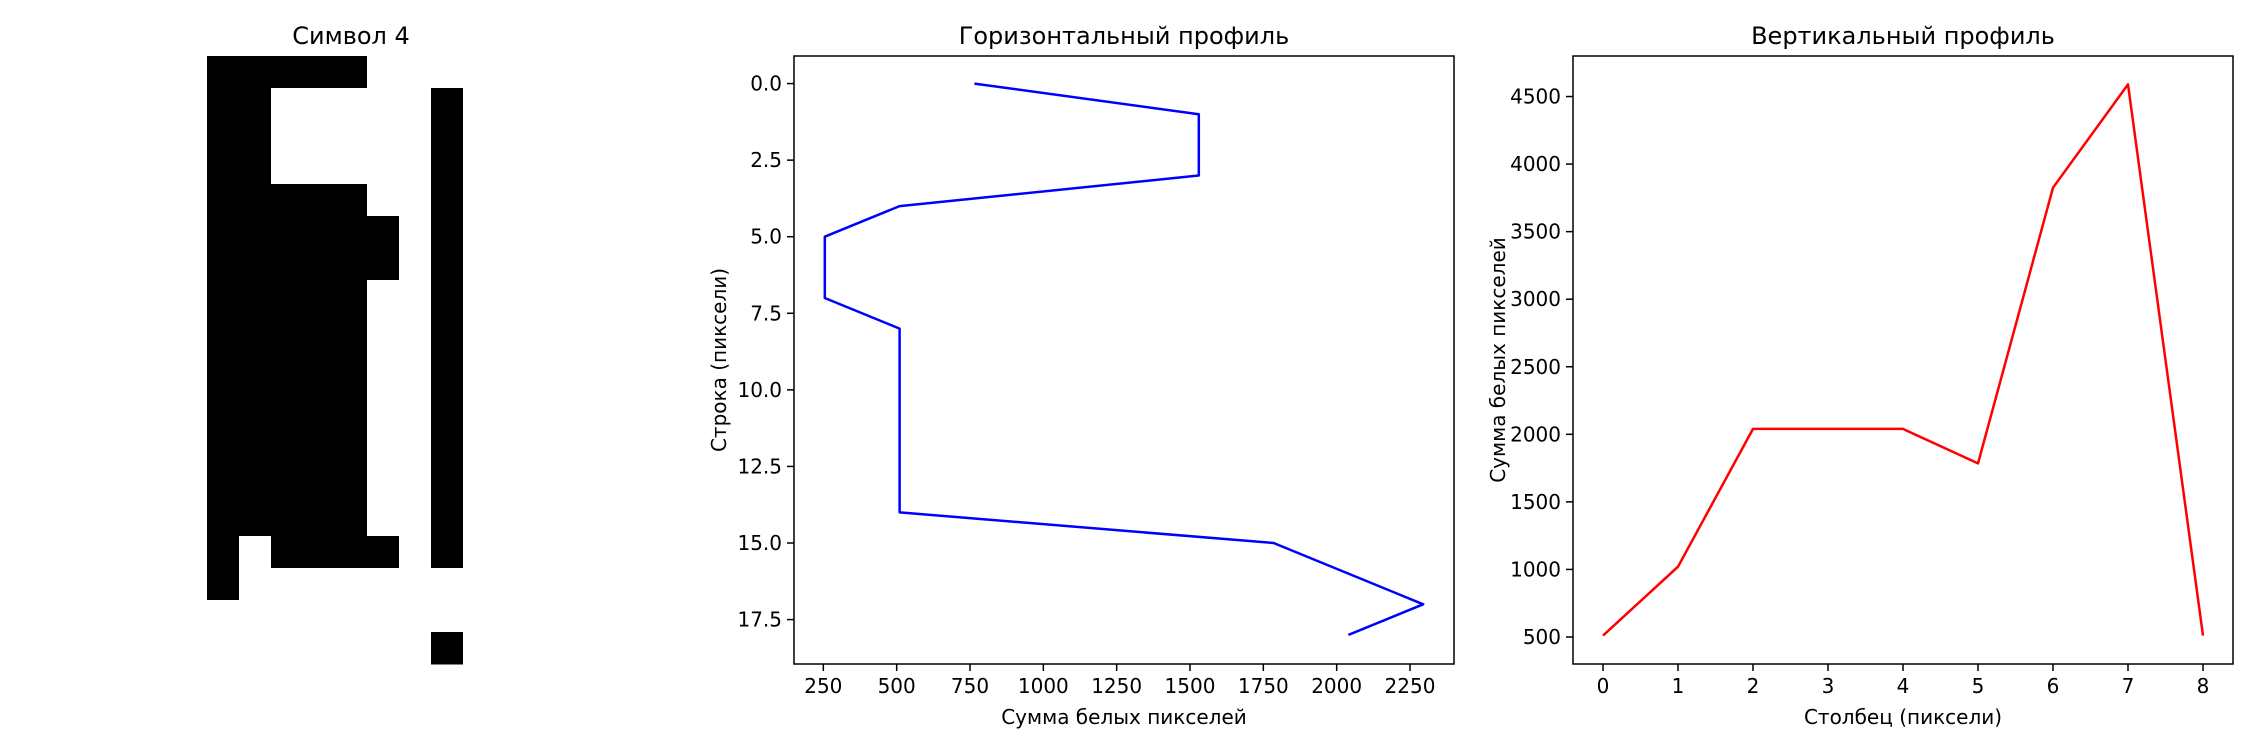 The height and width of the screenshot is (750, 2250). Describe the element at coordinates (1542, 637) in the screenshot. I see `y-tick-label: 500` at that location.